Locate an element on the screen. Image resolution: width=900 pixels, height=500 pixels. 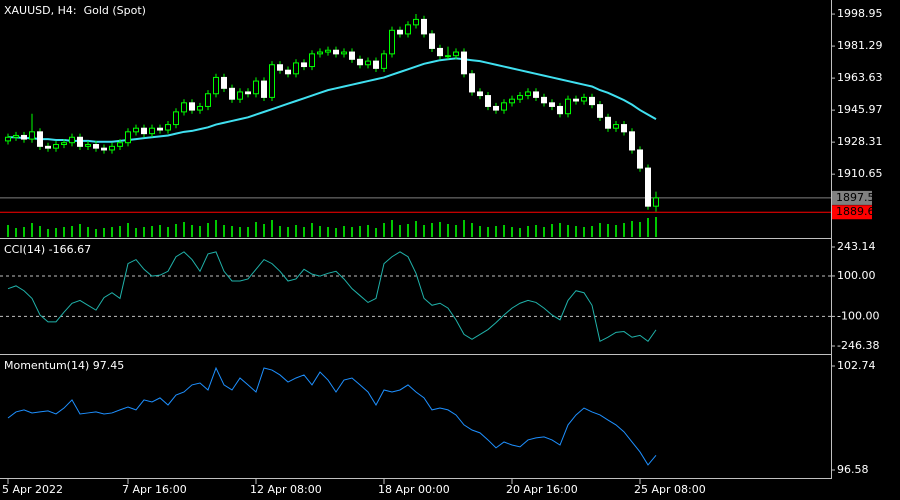
y-tick-label: 1945.97 is located at coordinates (860, 109).